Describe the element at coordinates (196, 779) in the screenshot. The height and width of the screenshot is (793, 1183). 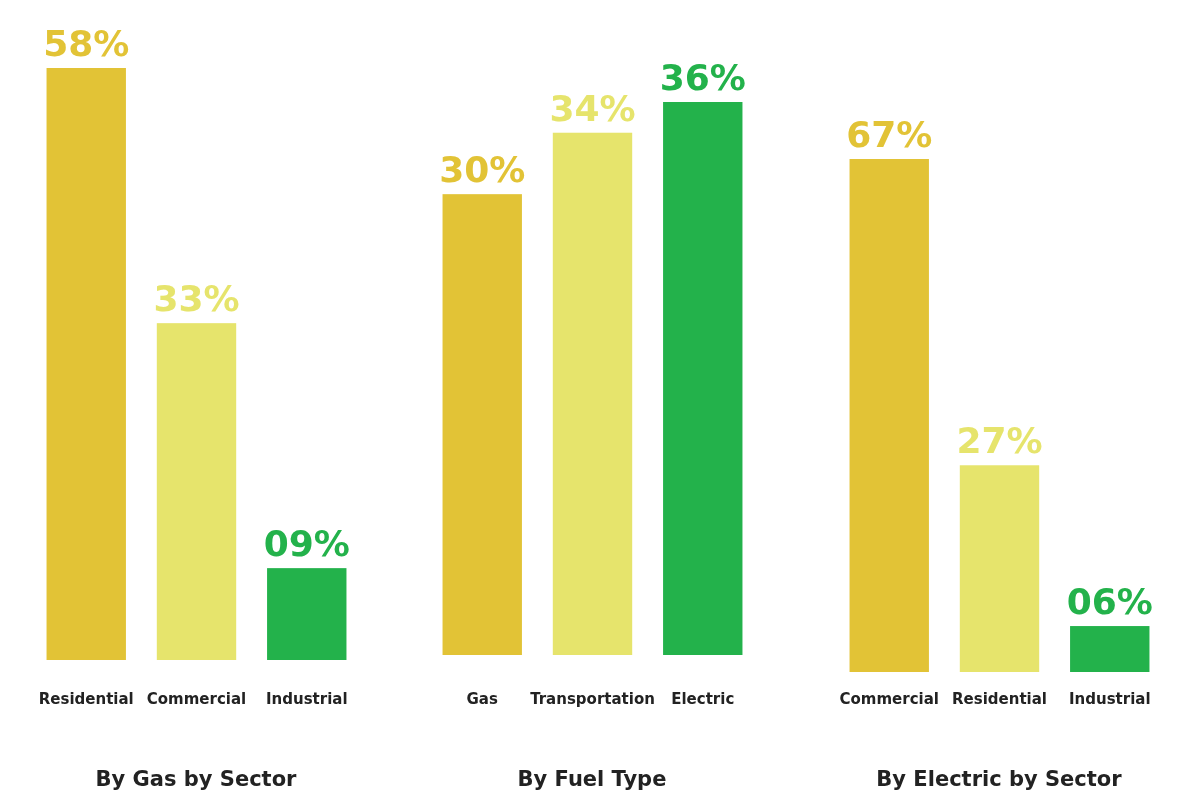
I see `text: By Gas by Sector` at that location.